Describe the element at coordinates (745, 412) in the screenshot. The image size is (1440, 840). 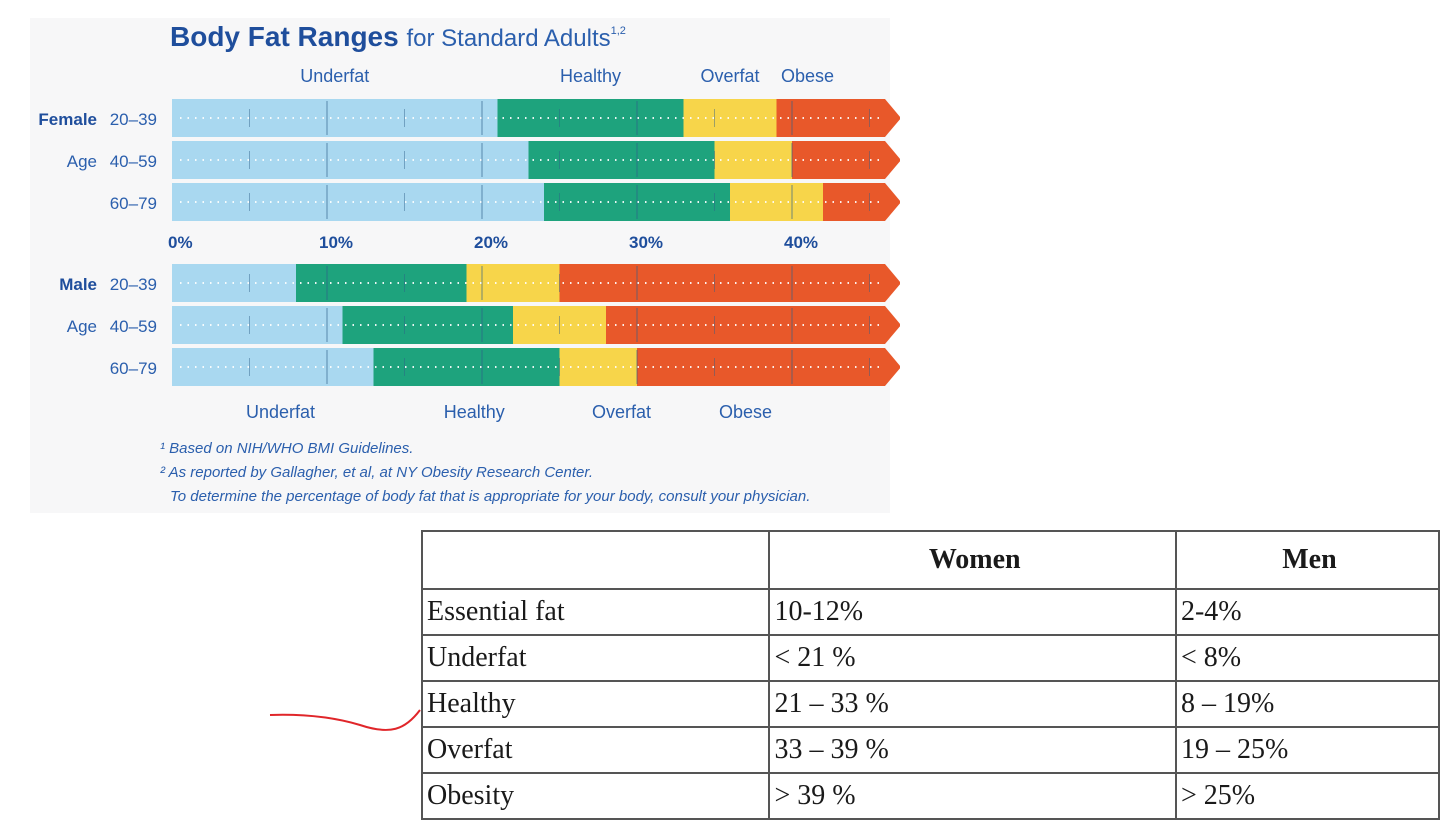
I see `category-label-bottom: Obese` at that location.